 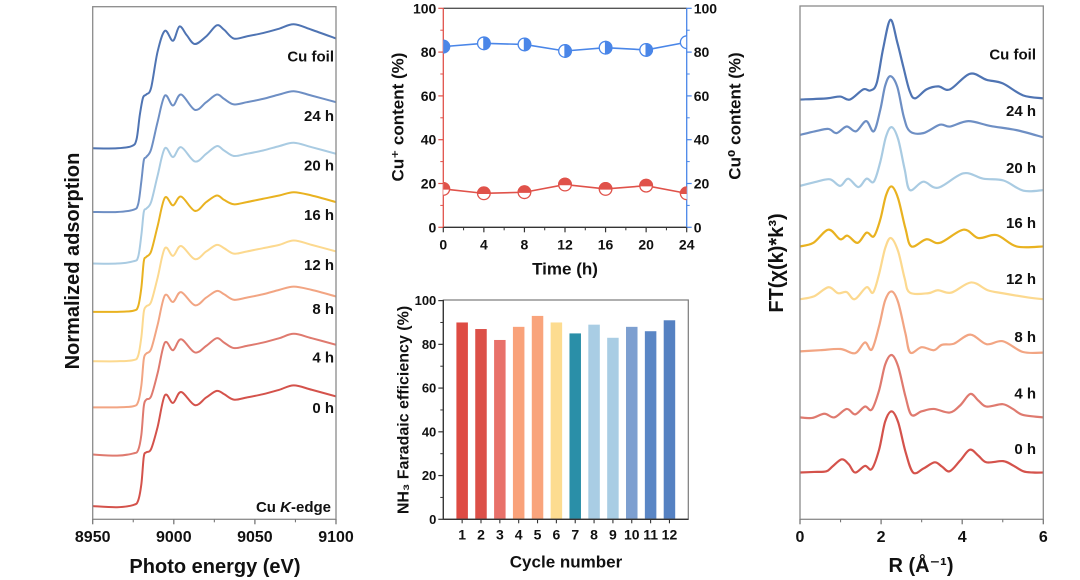 I want to click on exafs-label-12-h: 12 h, so click(x=1021, y=279).